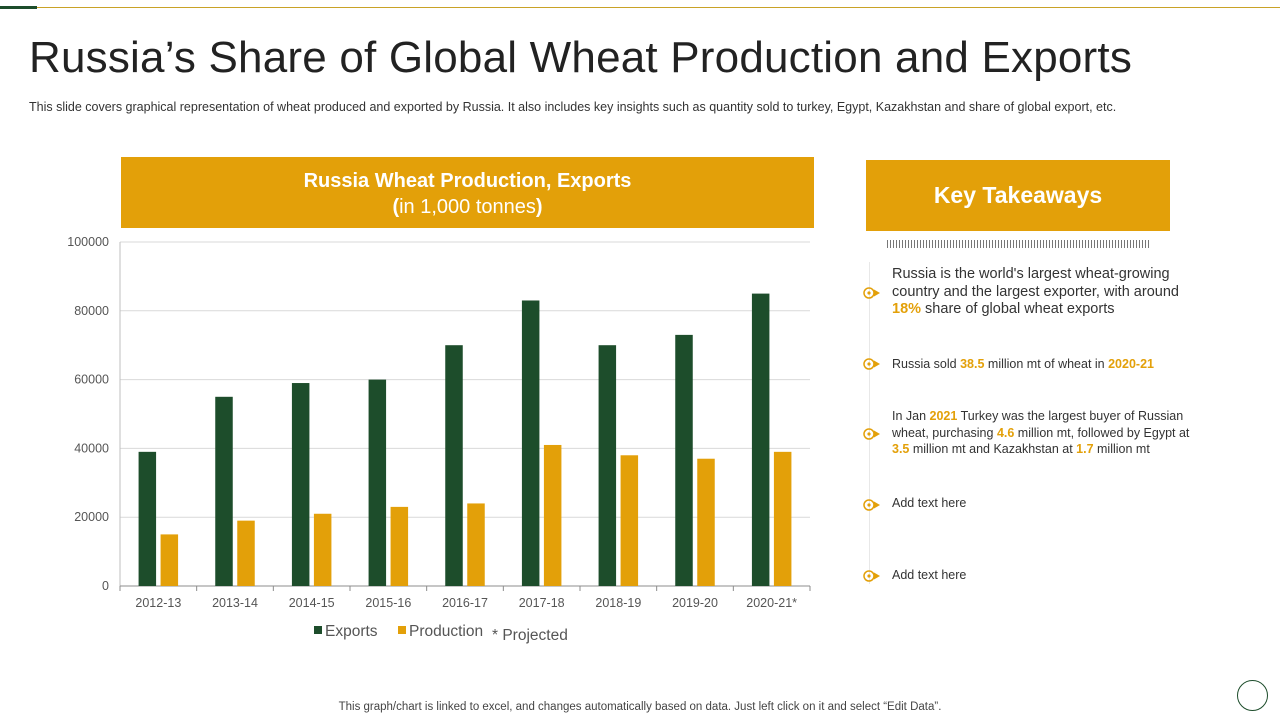 The image size is (1280, 720). What do you see at coordinates (542, 603) in the screenshot?
I see `x-tick-label: 2017-18` at bounding box center [542, 603].